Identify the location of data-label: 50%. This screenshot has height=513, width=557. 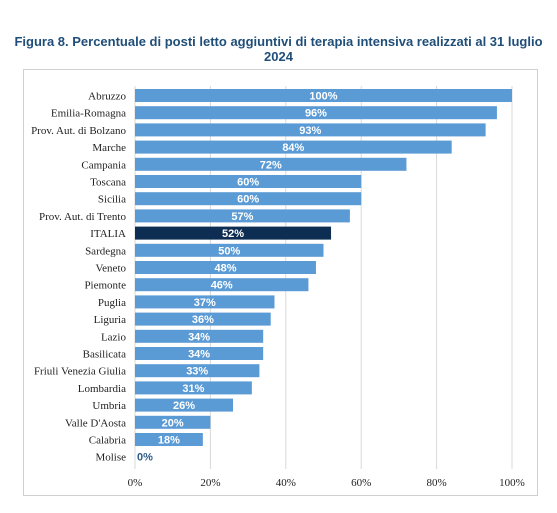
(229, 251).